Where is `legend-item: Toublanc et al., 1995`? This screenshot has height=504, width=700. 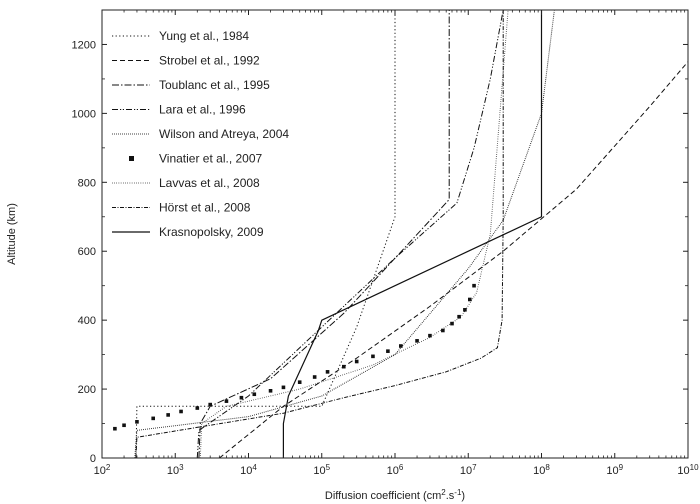
legend-item: Toublanc et al., 1995 is located at coordinates (191, 85).